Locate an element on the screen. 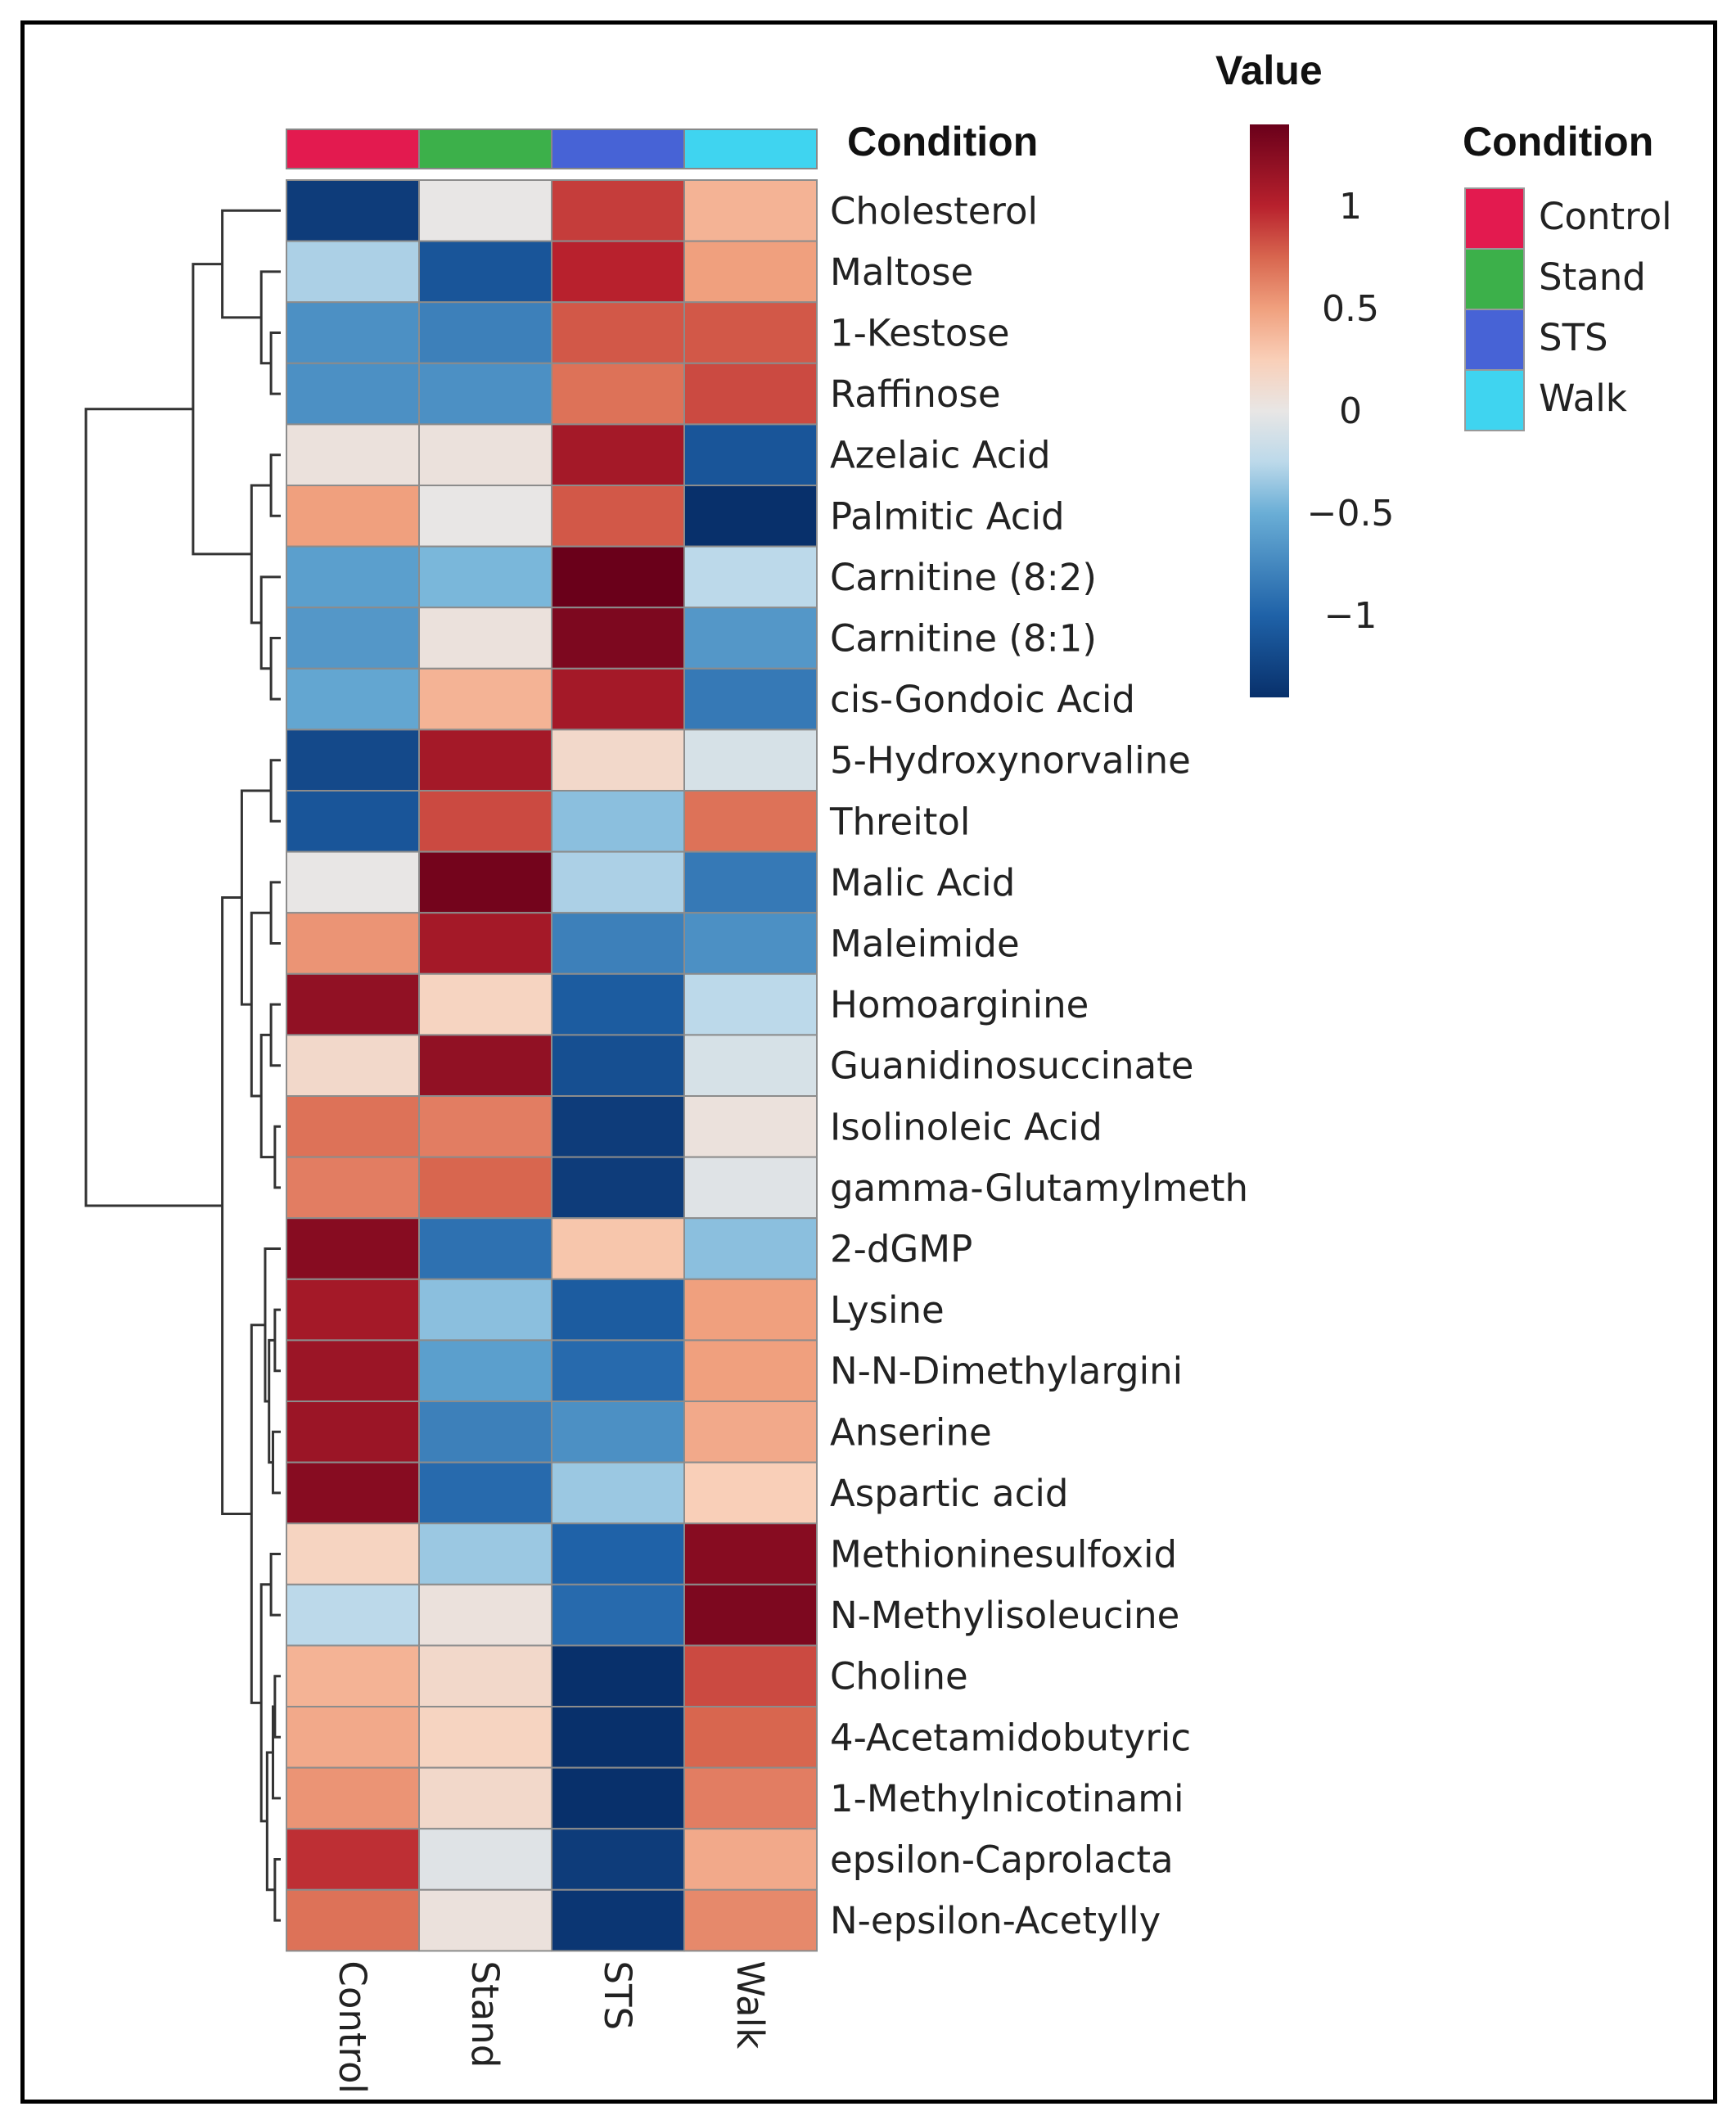 Image resolution: width=1736 pixels, height=2120 pixels. value-color-scale: Value 1 0.5 0 −0.5 −1 is located at coordinates (1304, 372).